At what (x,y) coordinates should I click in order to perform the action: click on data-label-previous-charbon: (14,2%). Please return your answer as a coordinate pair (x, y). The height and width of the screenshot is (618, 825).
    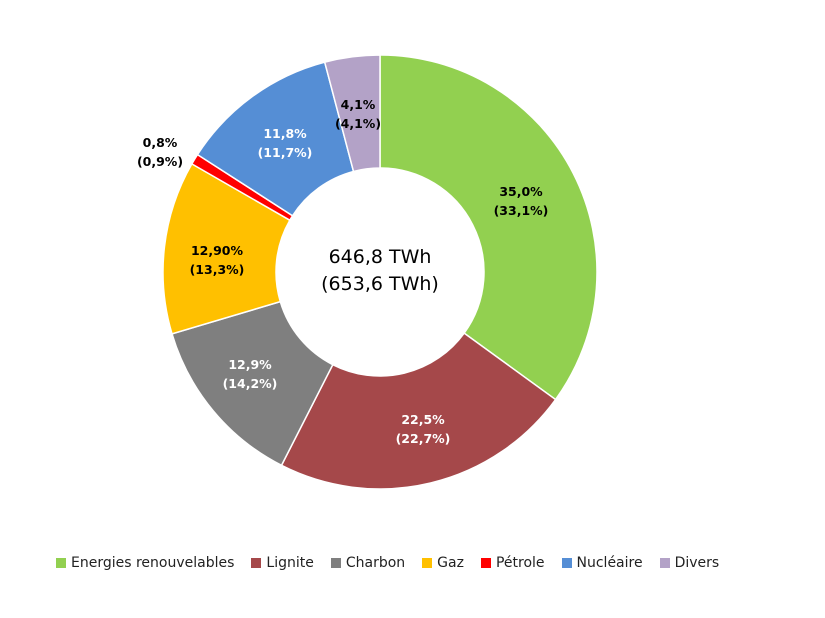
    Looking at the image, I should click on (250, 383).